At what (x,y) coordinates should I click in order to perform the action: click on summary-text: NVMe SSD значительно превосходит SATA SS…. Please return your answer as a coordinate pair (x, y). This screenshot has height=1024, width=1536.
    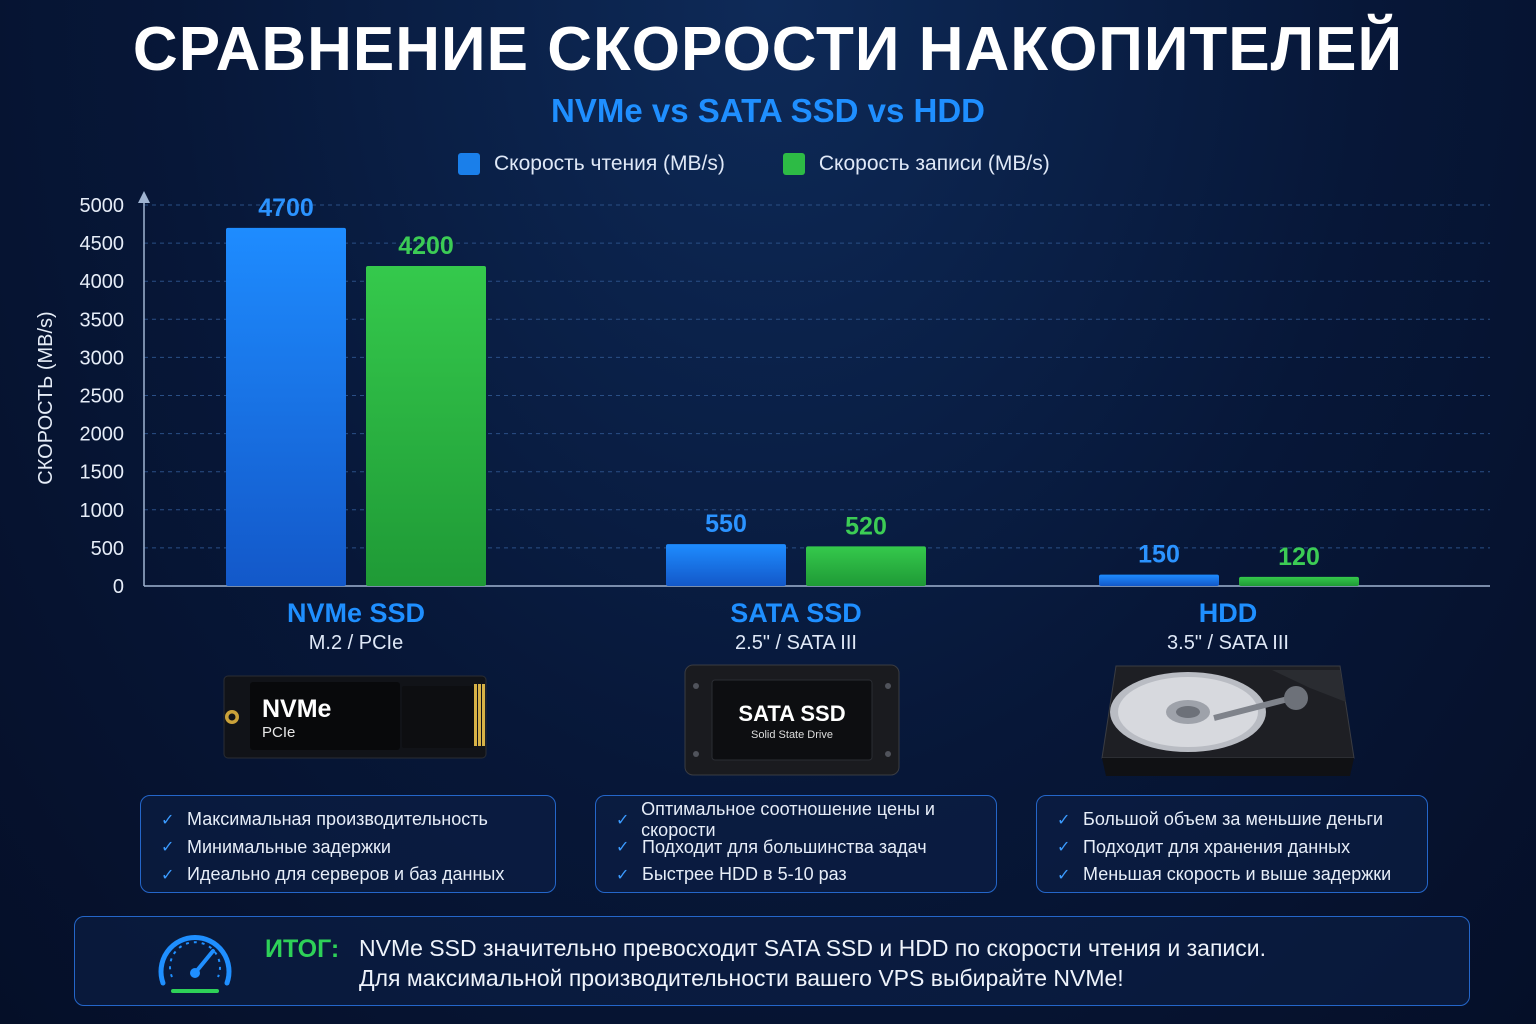
    Looking at the image, I should click on (812, 963).